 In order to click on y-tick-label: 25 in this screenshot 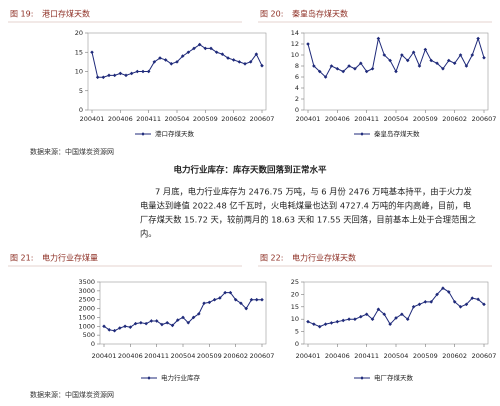, I will do `click(295, 282)`.